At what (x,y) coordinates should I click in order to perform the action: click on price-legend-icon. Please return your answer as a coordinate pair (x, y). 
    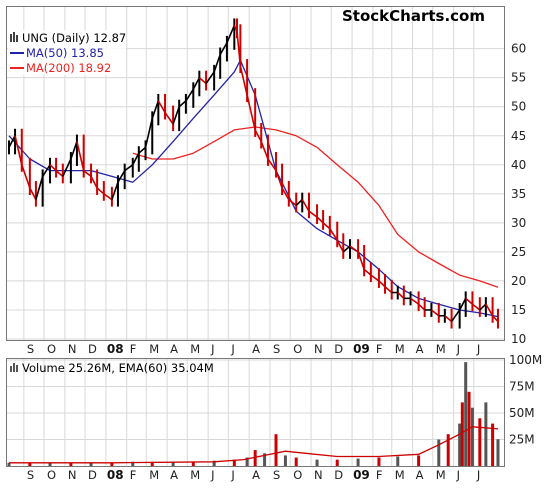
    Looking at the image, I should click on (14, 37).